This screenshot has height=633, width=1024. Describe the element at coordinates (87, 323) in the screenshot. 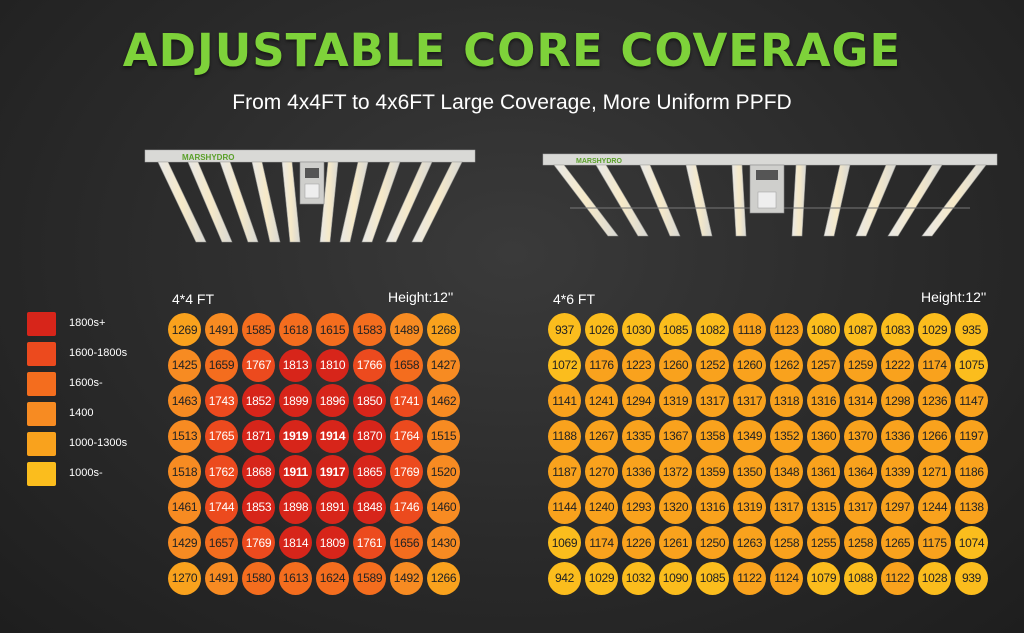

I see `legend-label: 1800s+` at that location.